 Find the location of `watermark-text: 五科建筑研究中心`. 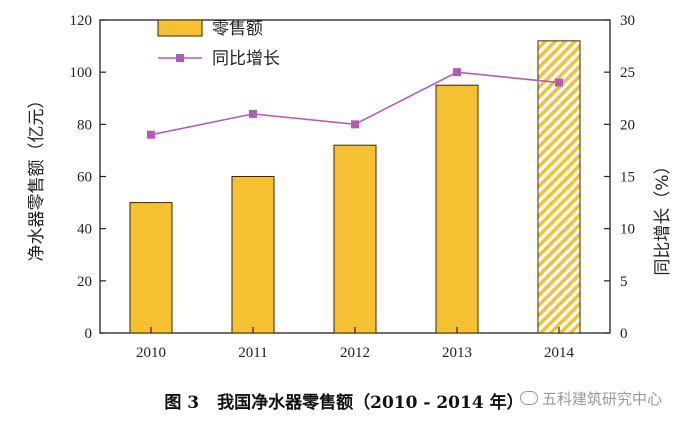

watermark-text: 五科建筑研究中心 is located at coordinates (602, 399).